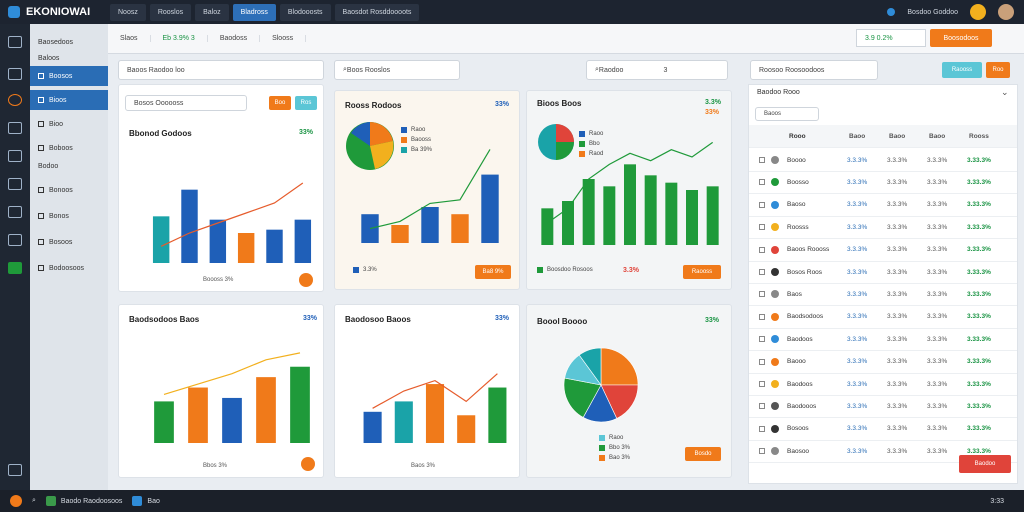 The width and height of the screenshot is (1024, 512). What do you see at coordinates (128, 12) in the screenshot?
I see `top-tab: Noosz` at bounding box center [128, 12].